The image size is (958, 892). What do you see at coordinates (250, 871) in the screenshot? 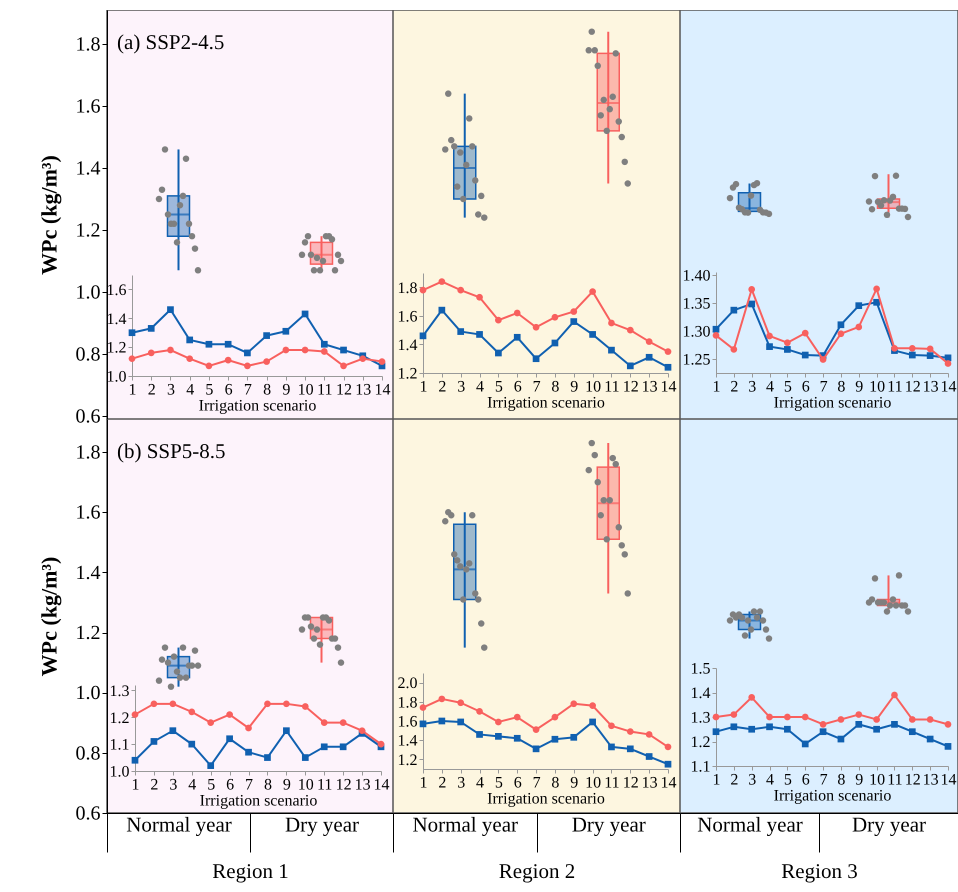
I see `x-axis-title: Region 1` at bounding box center [250, 871].